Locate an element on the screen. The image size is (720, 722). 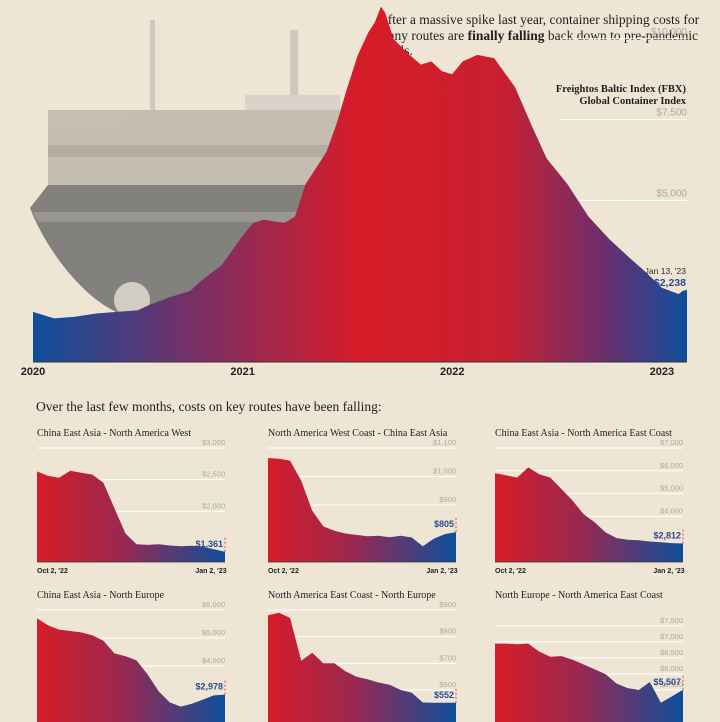
main-xtick-label: 2023 is located at coordinates (662, 372).